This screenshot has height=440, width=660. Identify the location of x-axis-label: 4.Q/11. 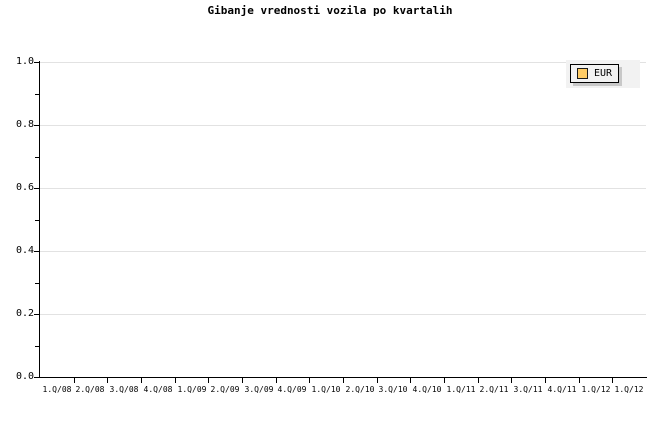
(562, 389).